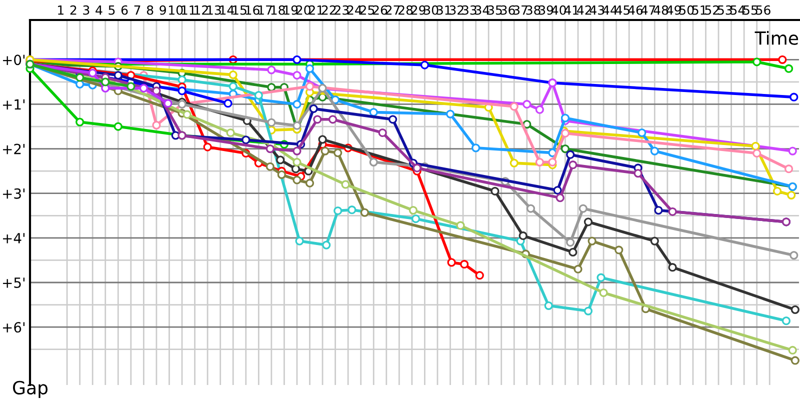 Image resolution: width=800 pixels, height=400 pixels. I want to click on x-tick-label: 29, so click(418, 10).